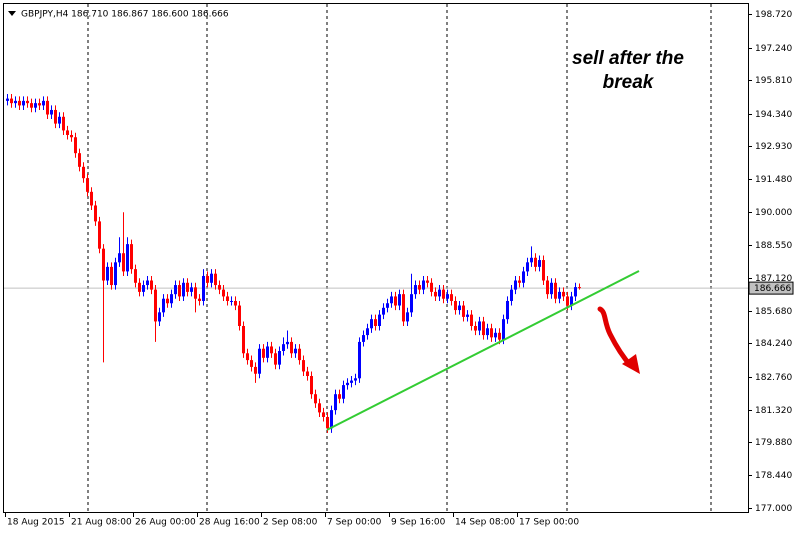  Describe the element at coordinates (773, 180) in the screenshot. I see `y-tick-label: 191.480` at that location.